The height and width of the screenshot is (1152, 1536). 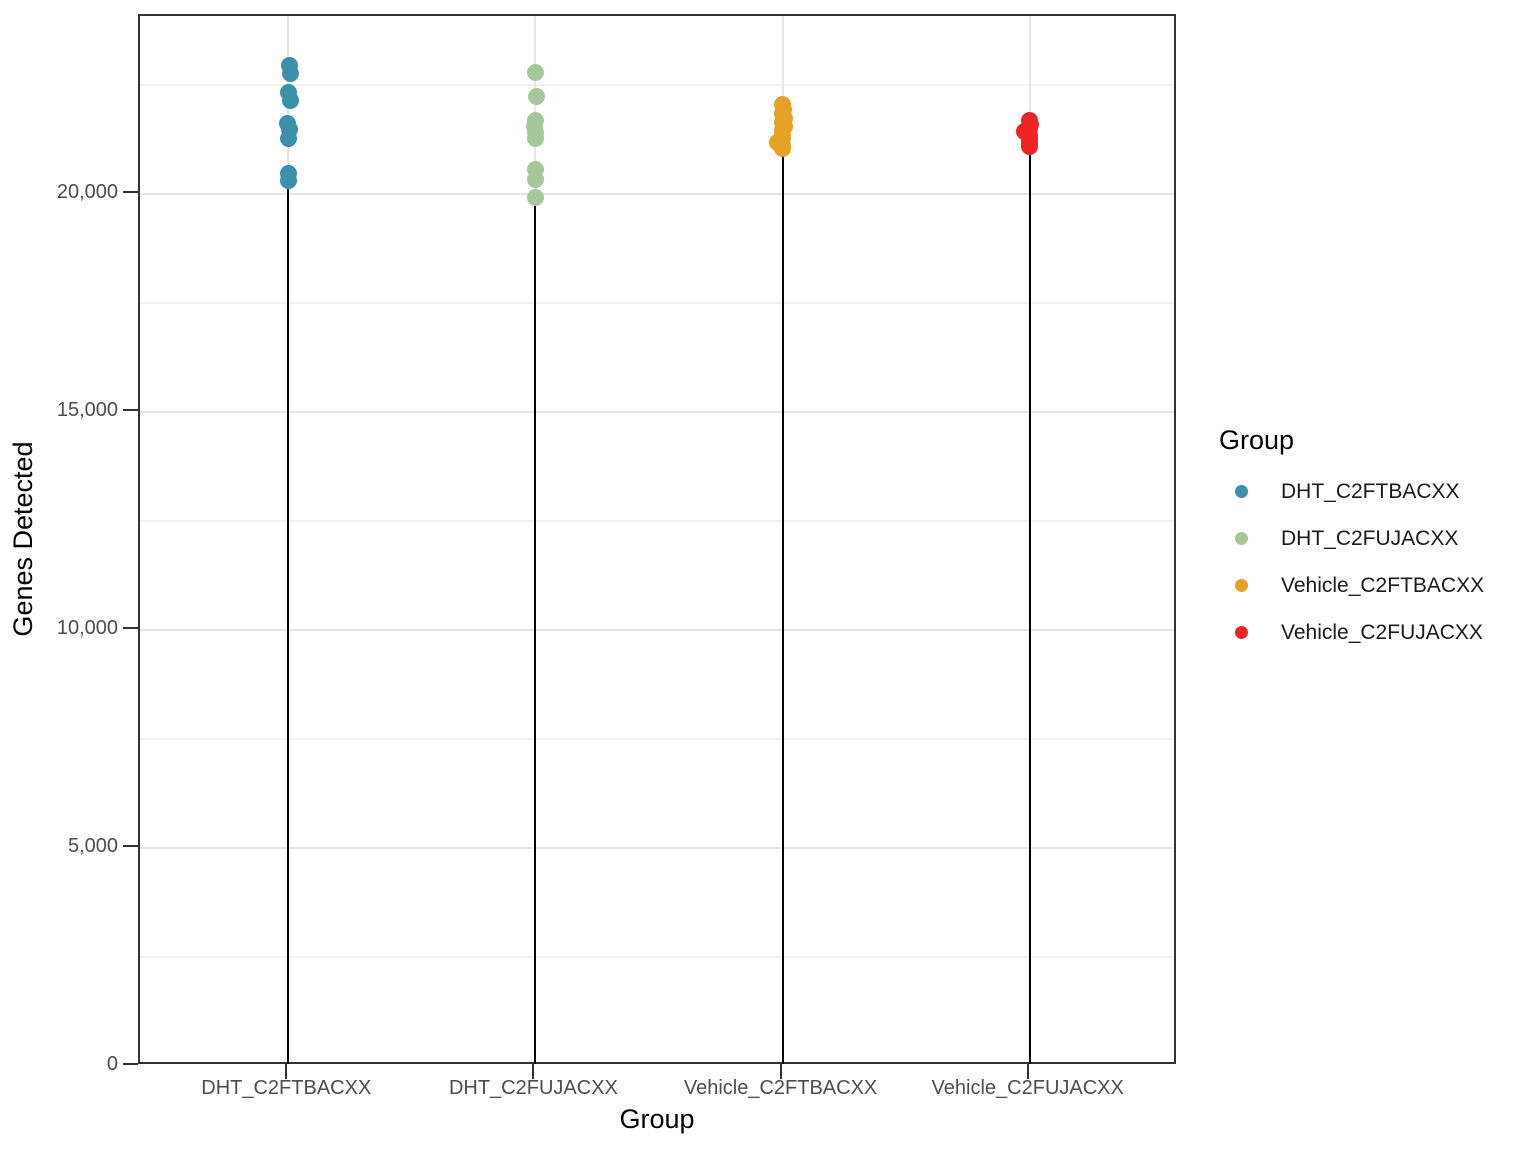 What do you see at coordinates (1027, 1088) in the screenshot?
I see `x-tick-label: Vehicle_C2FUJACXX` at bounding box center [1027, 1088].